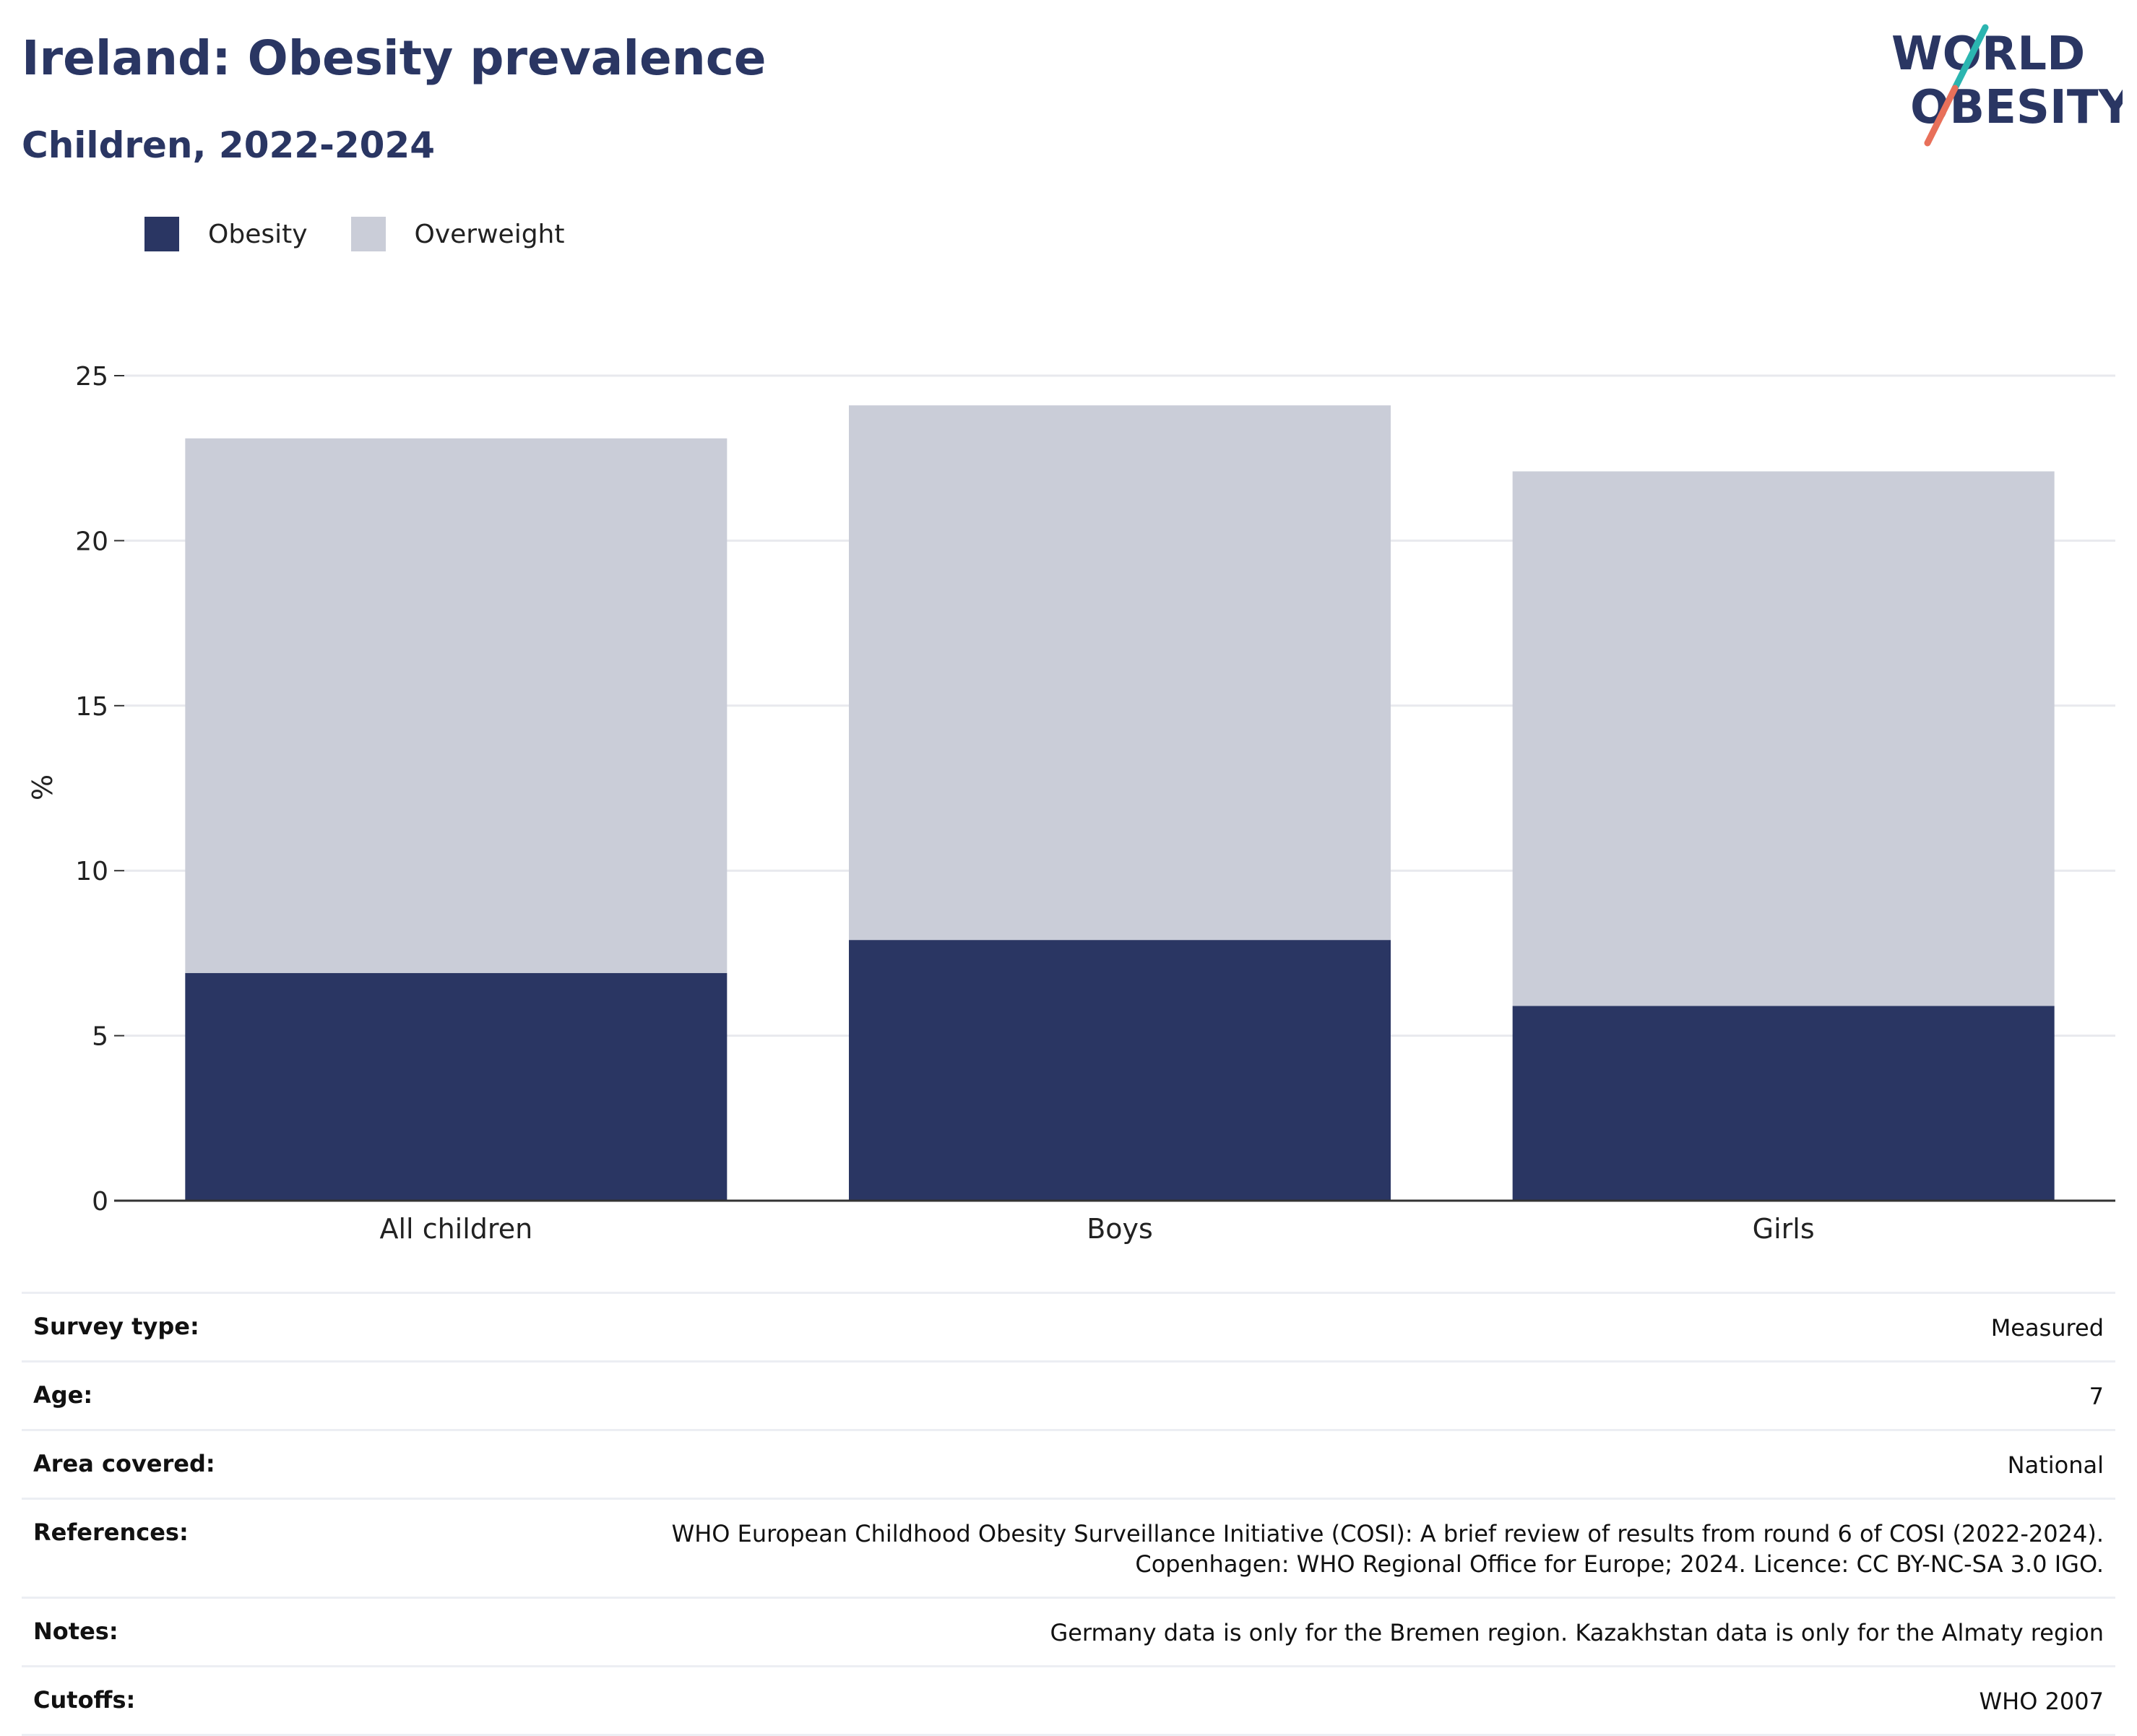 Image resolution: width=2137 pixels, height=1736 pixels. What do you see at coordinates (228, 145) in the screenshot?
I see `chart-subtitle: Children, 2022-2024` at bounding box center [228, 145].